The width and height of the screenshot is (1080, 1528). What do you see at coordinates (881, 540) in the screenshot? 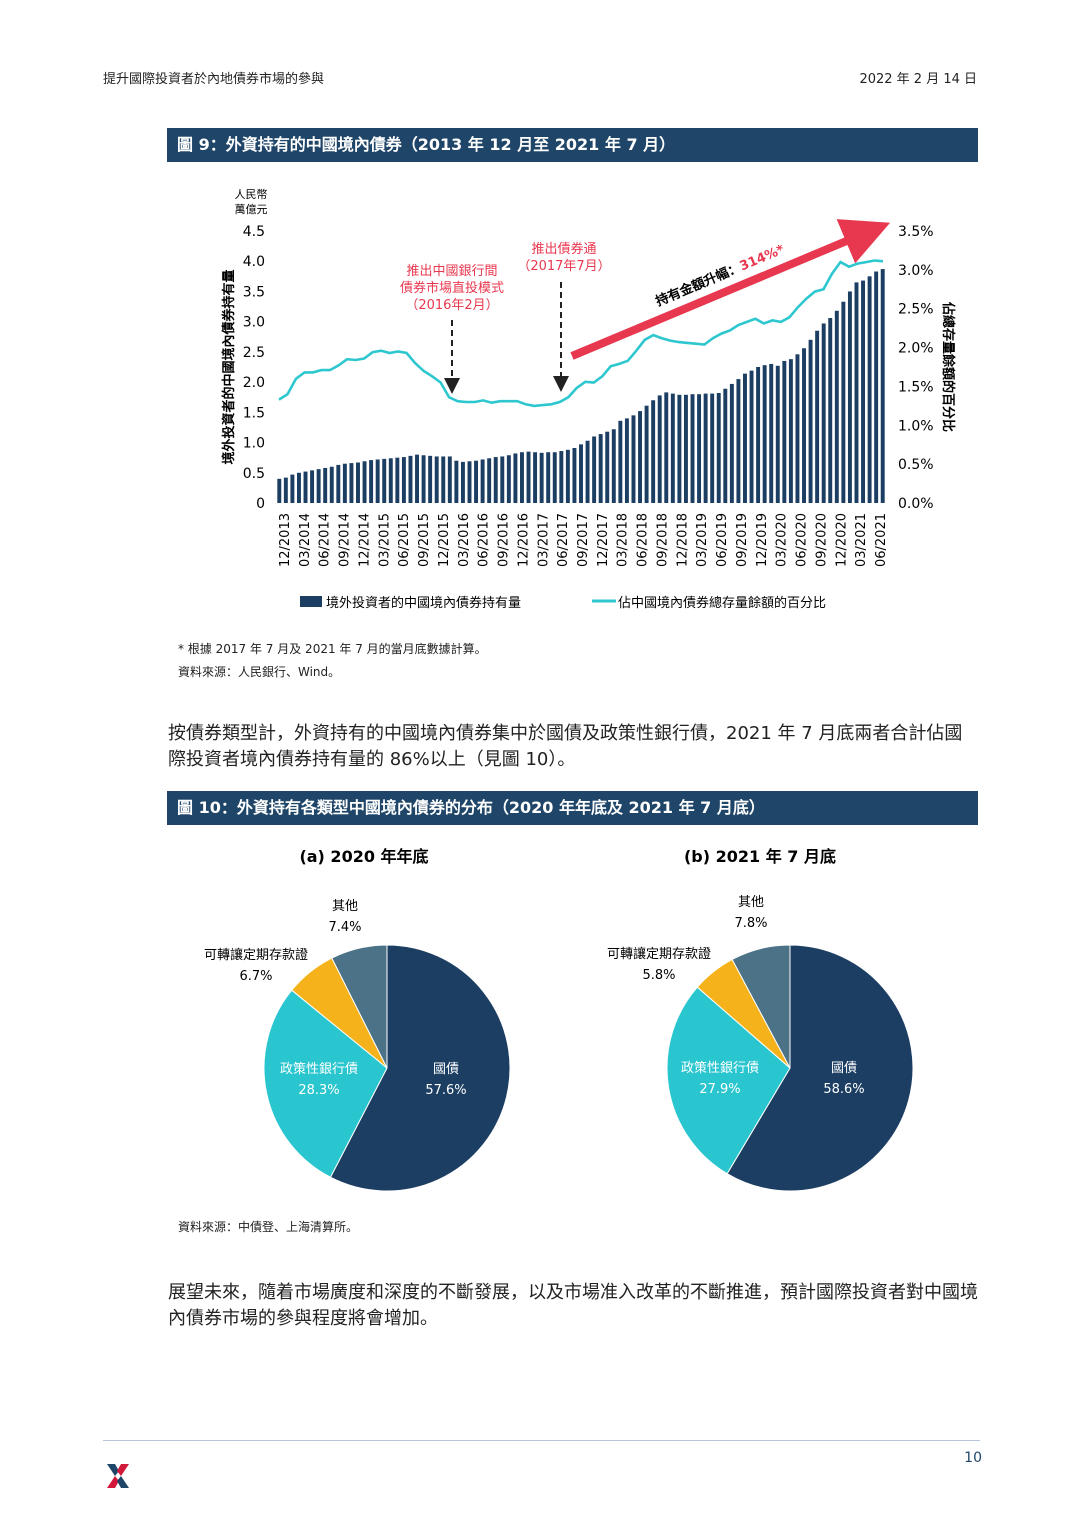
I see `x-tick-label: 06/2021` at bounding box center [881, 540].